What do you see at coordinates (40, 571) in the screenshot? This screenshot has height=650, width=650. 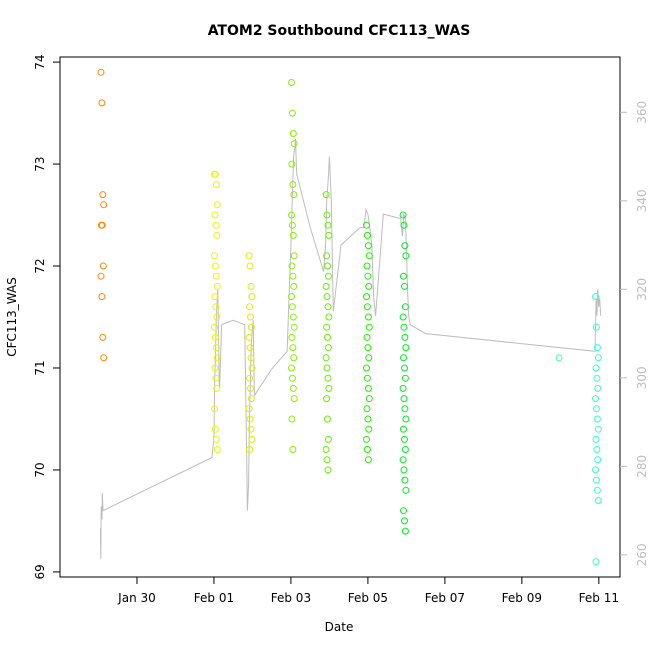 I see `y-tick-label: 69` at bounding box center [40, 571].